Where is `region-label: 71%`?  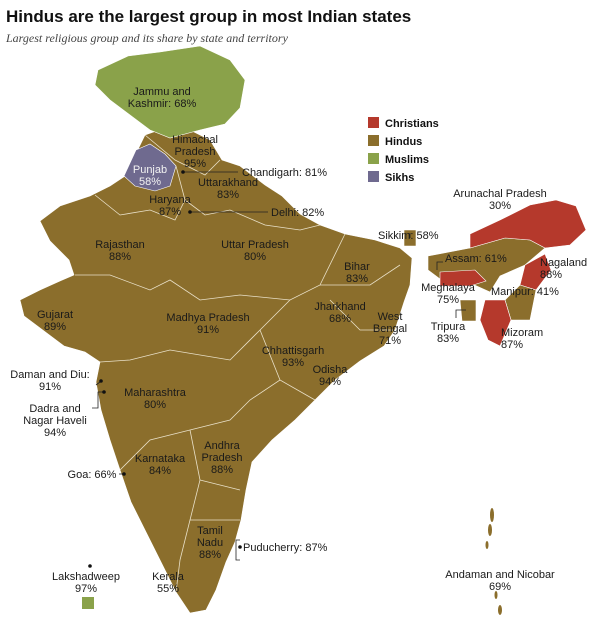
region-label: 71% is located at coordinates (390, 341).